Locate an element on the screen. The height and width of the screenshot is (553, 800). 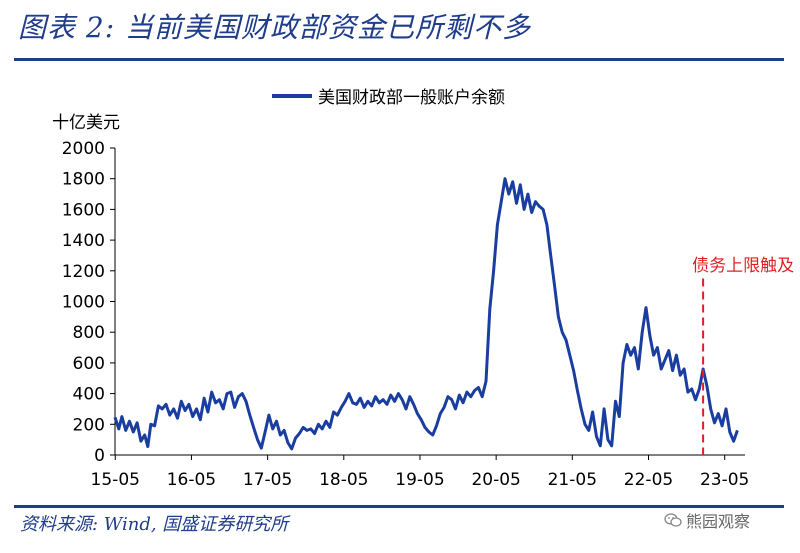
legend-label: 美国财政部一般账户余额 is located at coordinates (411, 98).